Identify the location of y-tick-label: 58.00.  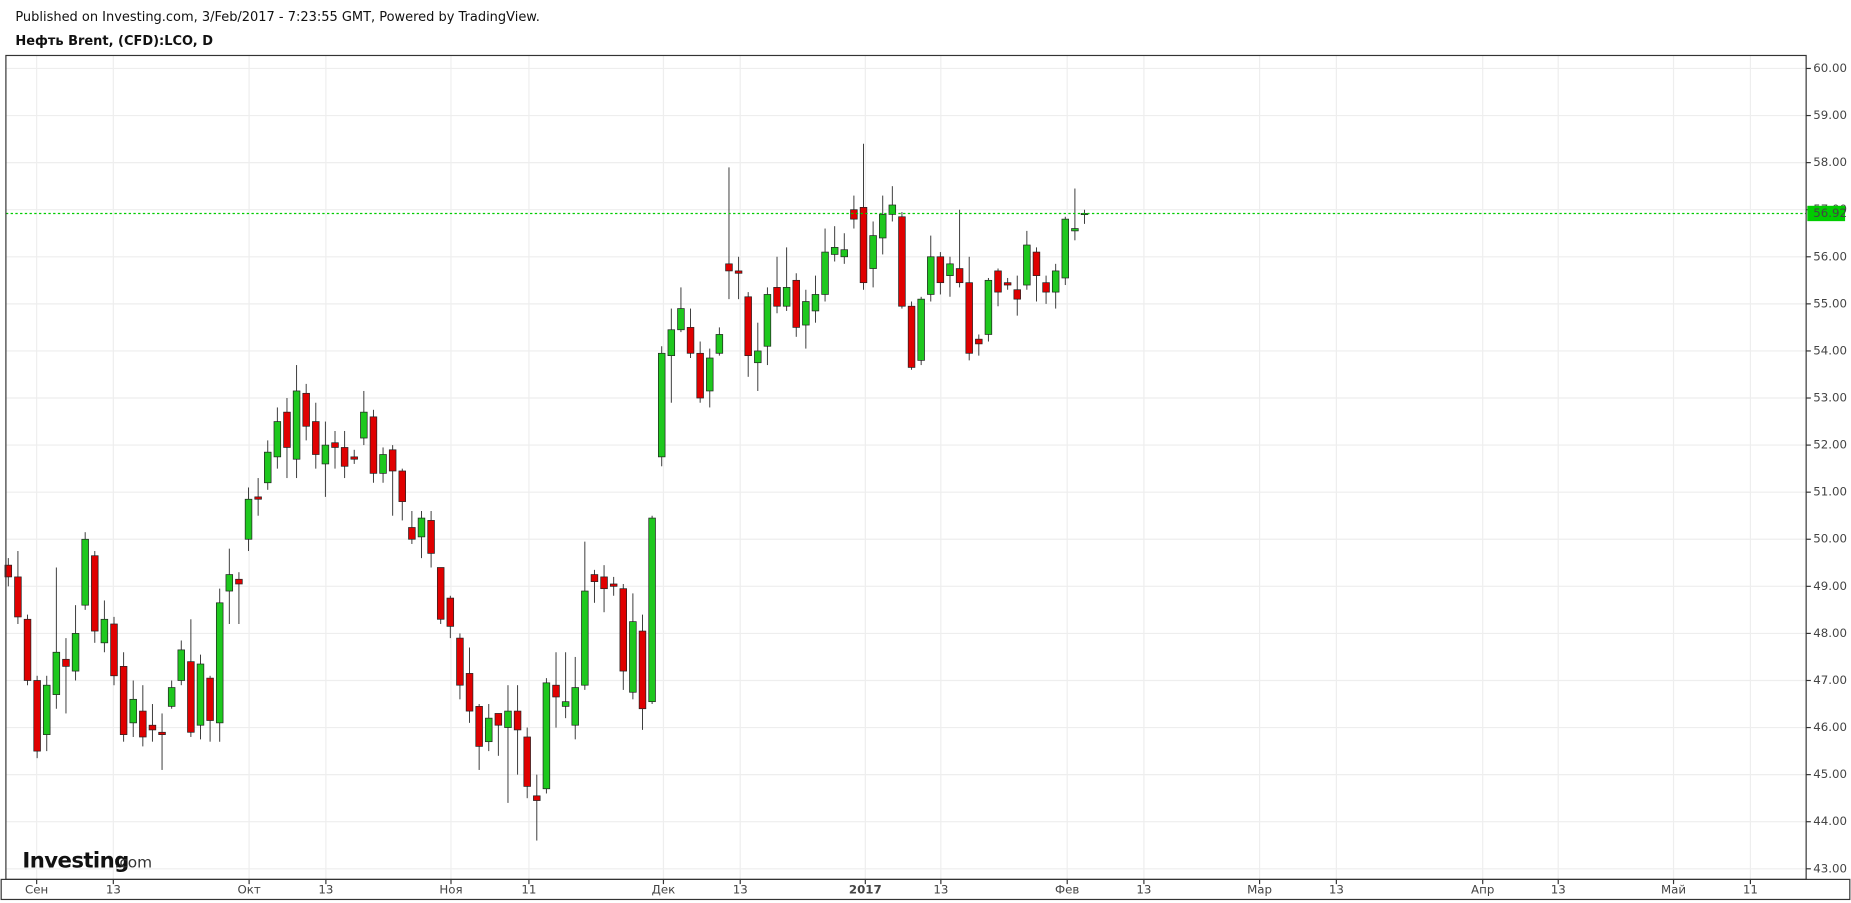
(1830, 162).